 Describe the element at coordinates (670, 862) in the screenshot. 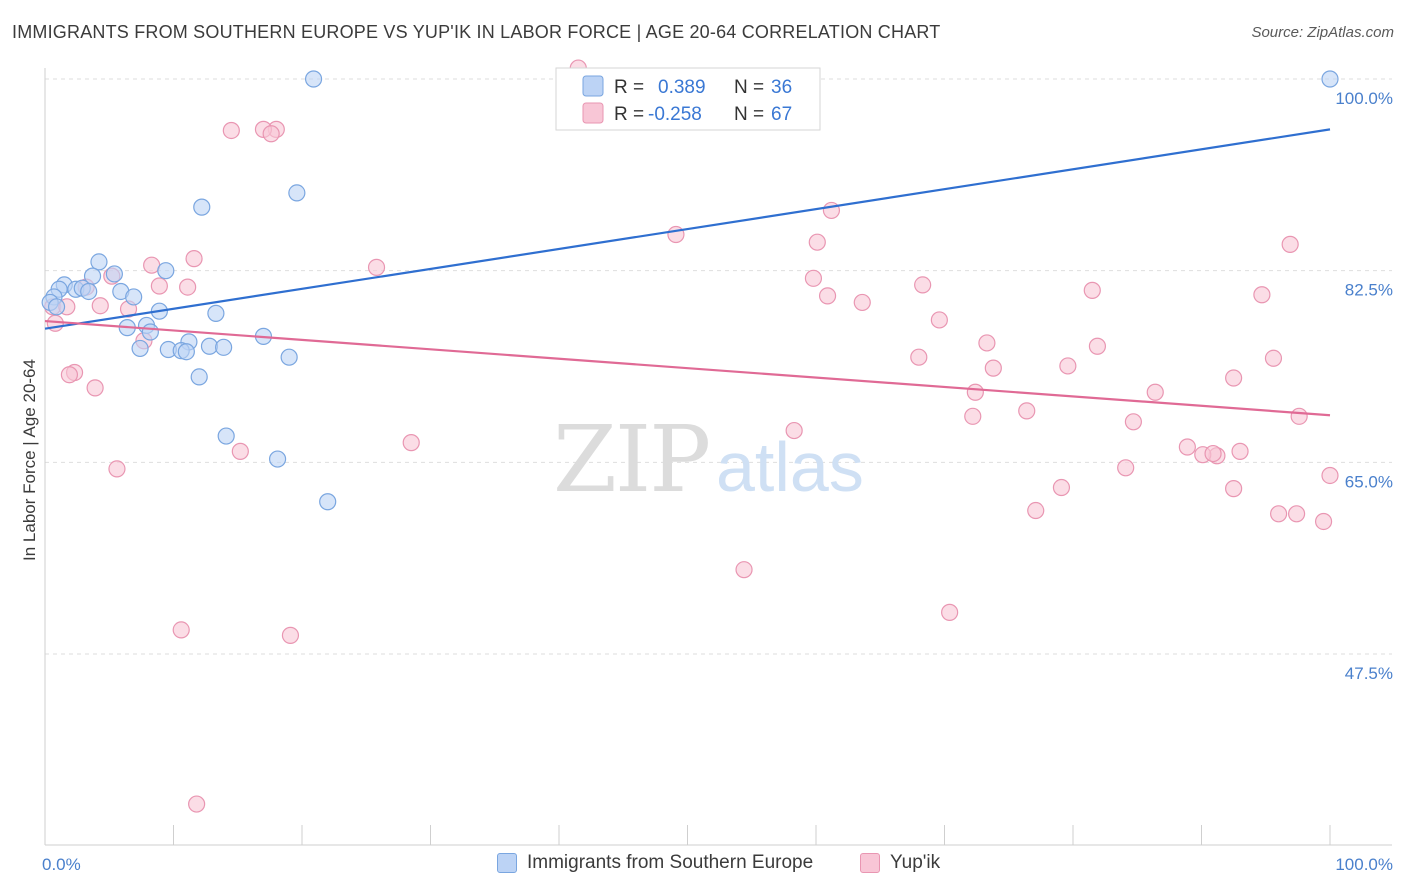

I see `legend-label-southern-europe: Immigrants from Southern Europe` at that location.